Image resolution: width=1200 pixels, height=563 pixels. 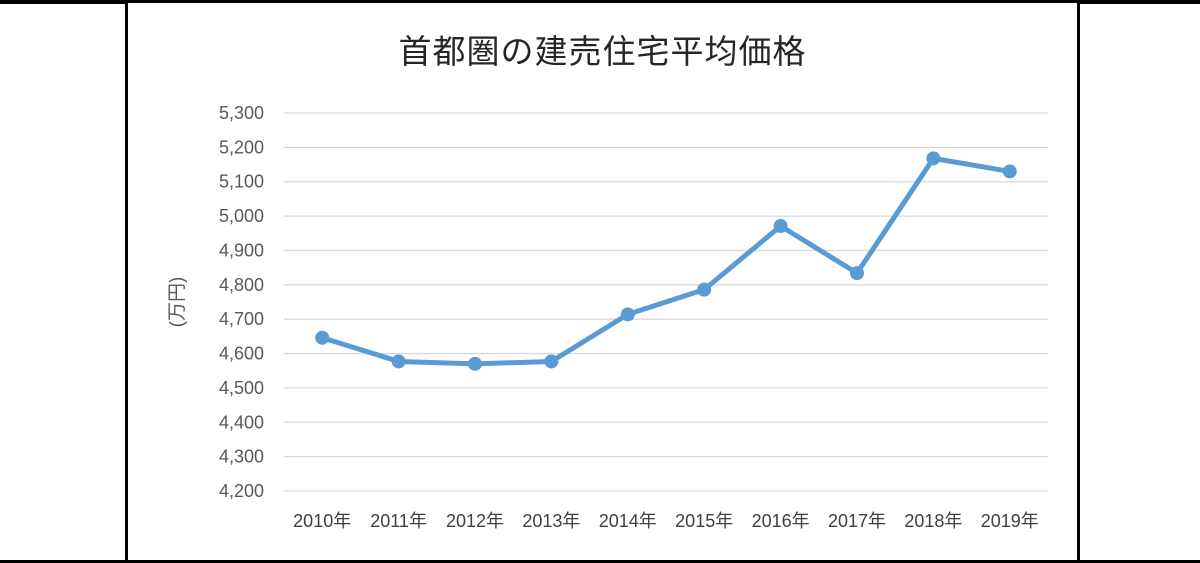 I want to click on x-tick-label: 2017年, so click(x=857, y=521).